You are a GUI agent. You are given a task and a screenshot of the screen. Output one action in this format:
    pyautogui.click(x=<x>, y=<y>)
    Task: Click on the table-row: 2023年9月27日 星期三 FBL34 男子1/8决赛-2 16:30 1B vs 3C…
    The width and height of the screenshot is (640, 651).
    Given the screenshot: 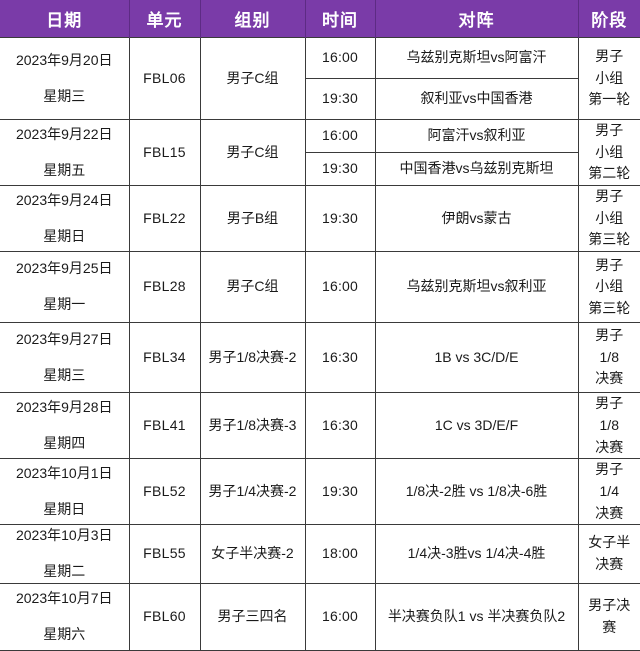 What is the action you would take?
    pyautogui.click(x=320, y=358)
    